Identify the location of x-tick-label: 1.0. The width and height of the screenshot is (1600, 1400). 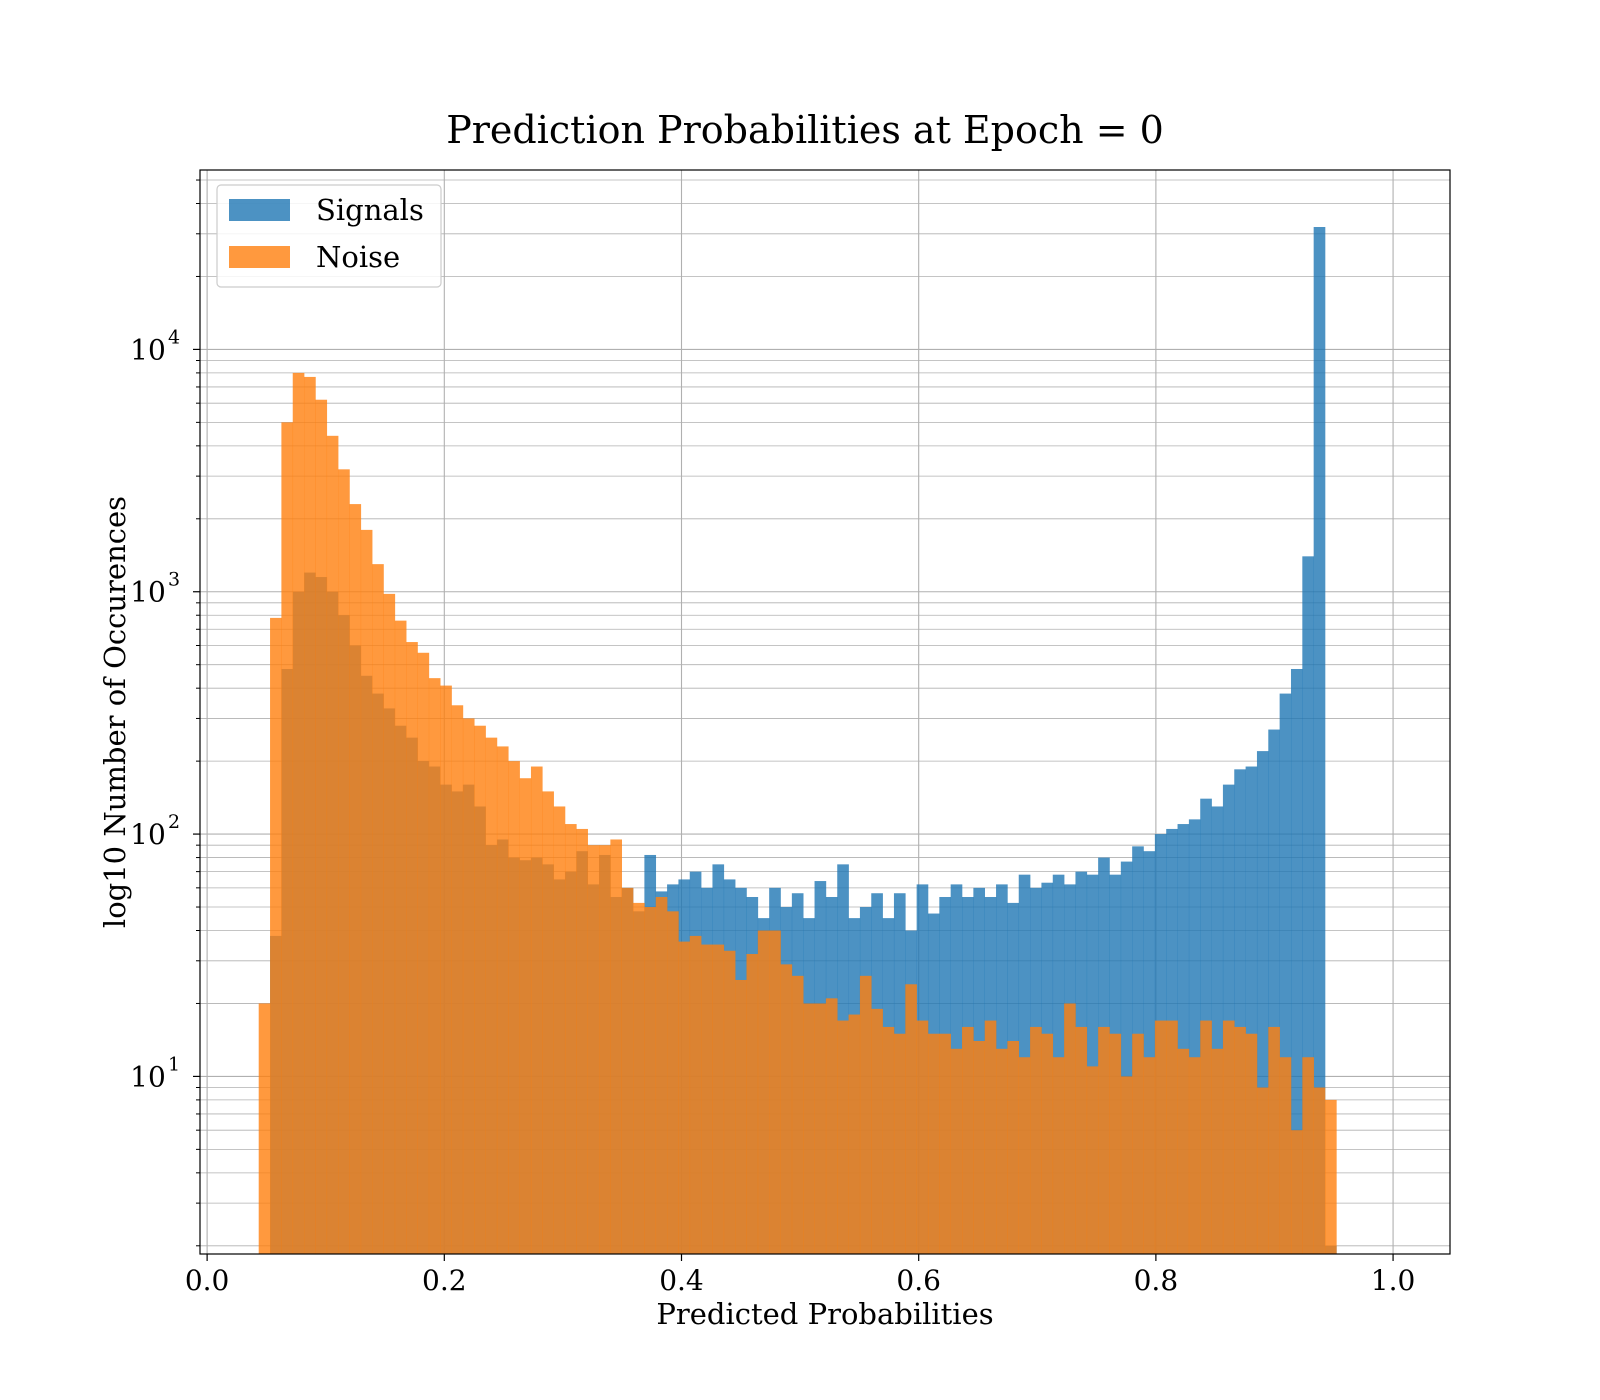
(1393, 1280).